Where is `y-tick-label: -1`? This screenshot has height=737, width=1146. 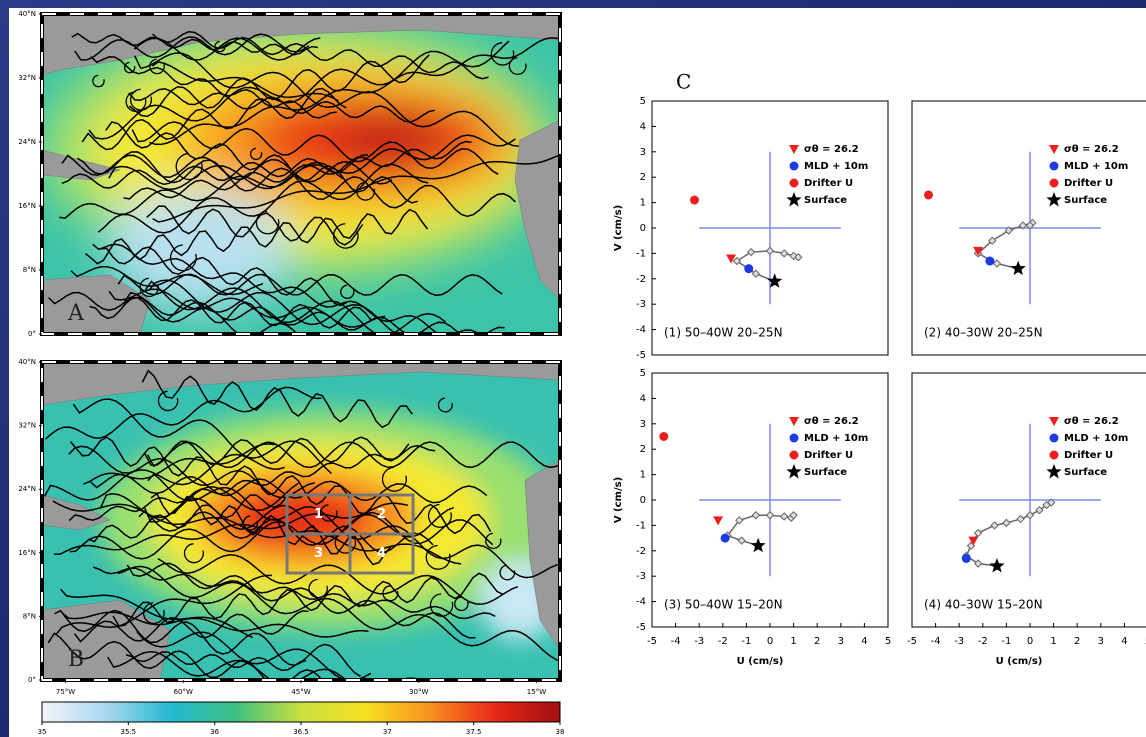 y-tick-label: -1 is located at coordinates (641, 525).